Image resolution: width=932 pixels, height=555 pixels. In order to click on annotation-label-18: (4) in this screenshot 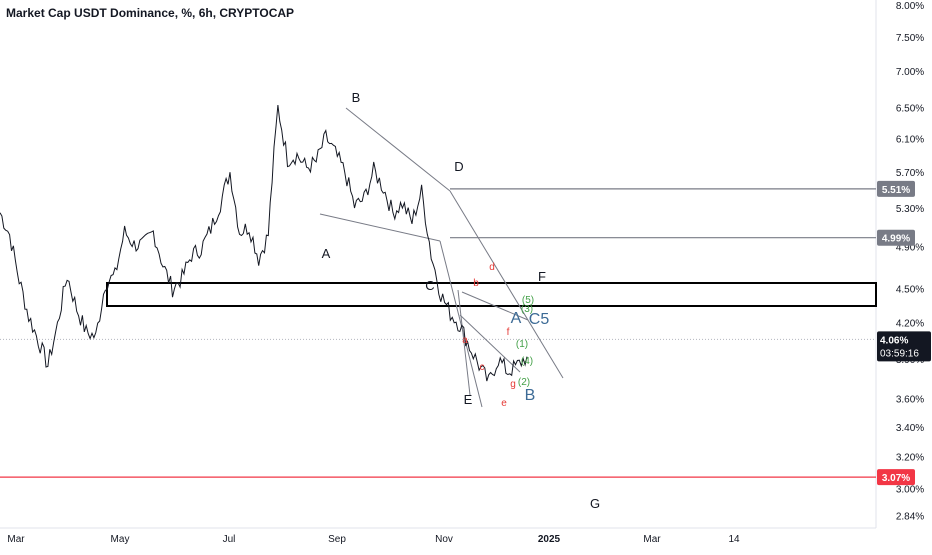, I will do `click(527, 361)`.